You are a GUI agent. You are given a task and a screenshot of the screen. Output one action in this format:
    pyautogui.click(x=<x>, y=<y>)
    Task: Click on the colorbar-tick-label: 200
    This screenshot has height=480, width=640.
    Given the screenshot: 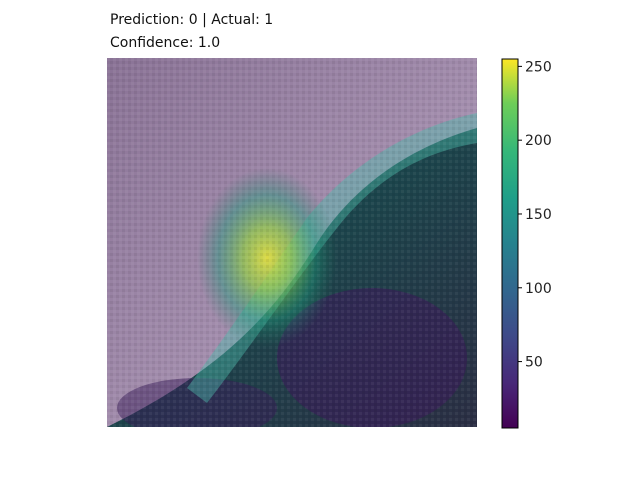 What is the action you would take?
    pyautogui.click(x=538, y=141)
    